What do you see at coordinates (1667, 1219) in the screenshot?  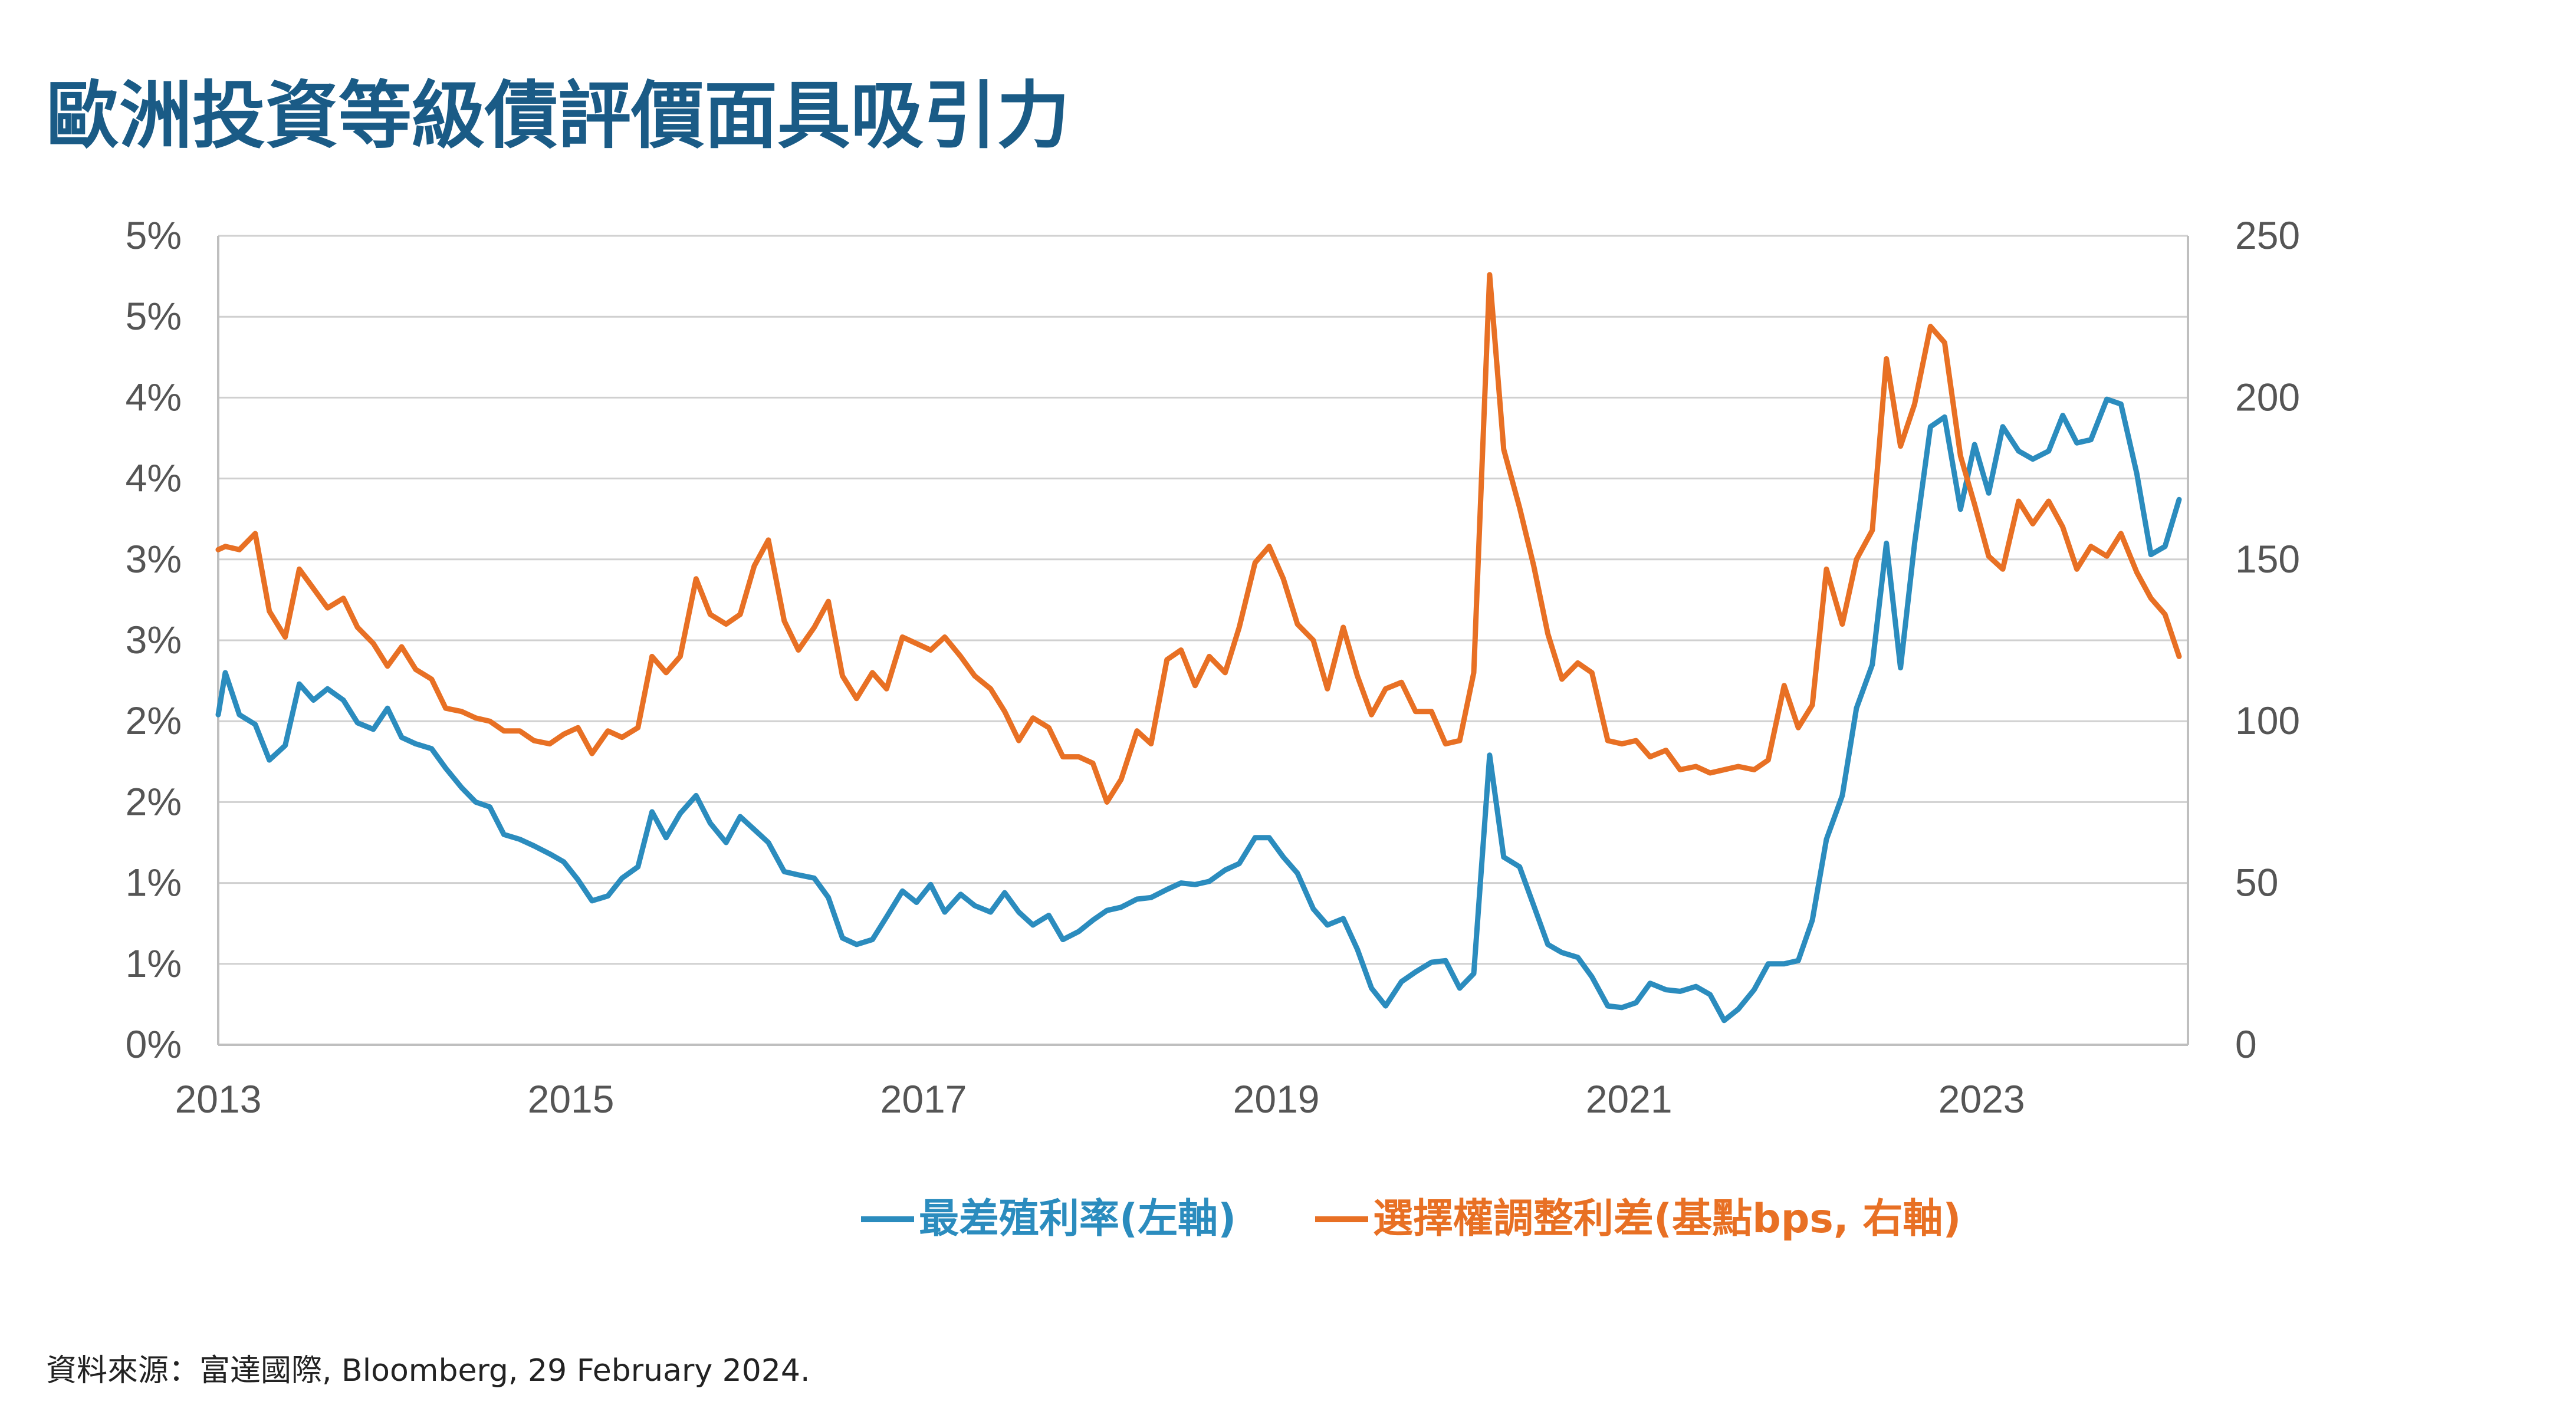 I see `legend-item-oas-label: 選擇權調整利差(基點bps, 右軸)` at bounding box center [1667, 1219].